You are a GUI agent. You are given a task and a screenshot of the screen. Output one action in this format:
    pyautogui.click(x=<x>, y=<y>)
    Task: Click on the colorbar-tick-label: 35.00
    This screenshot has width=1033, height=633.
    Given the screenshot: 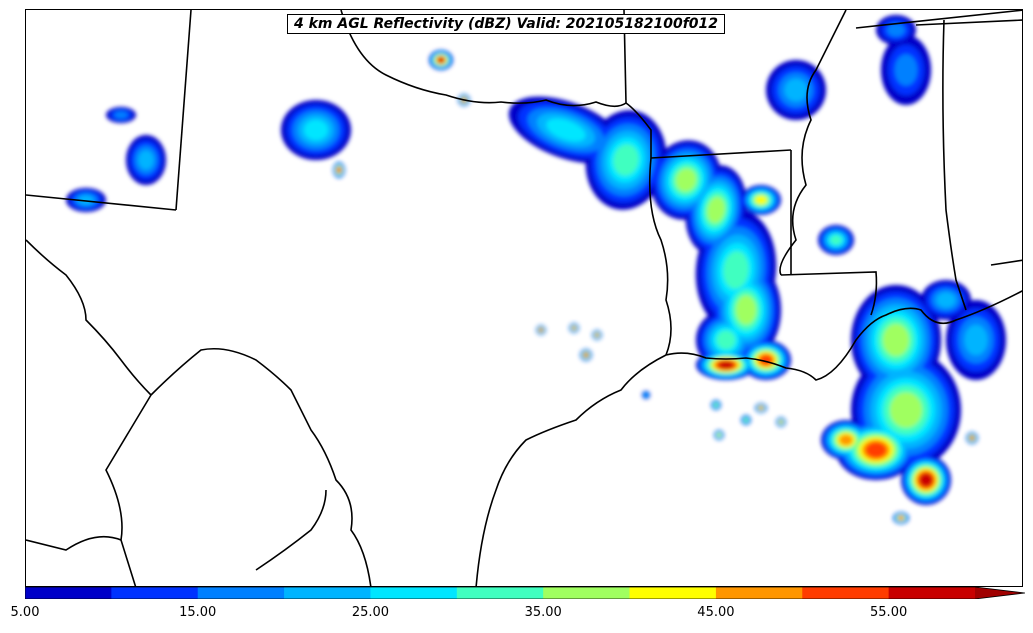 What is the action you would take?
    pyautogui.click(x=543, y=612)
    